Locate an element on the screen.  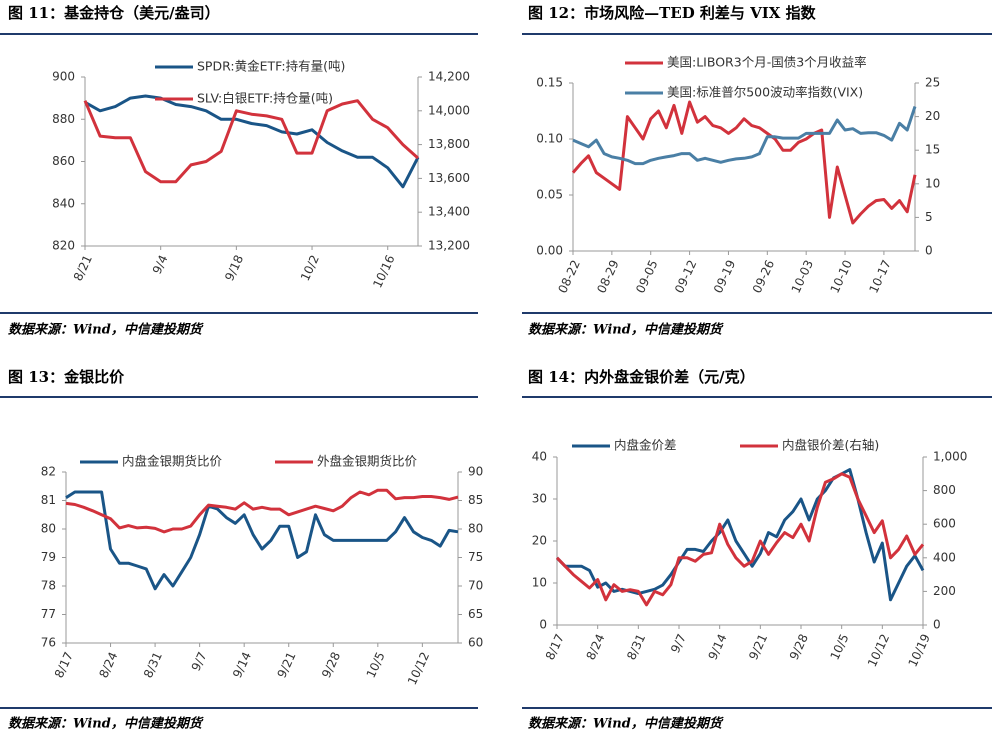
panel-title: 图 12：市场风险—TED 利差与 VIX 指数 is located at coordinates (672, 13).